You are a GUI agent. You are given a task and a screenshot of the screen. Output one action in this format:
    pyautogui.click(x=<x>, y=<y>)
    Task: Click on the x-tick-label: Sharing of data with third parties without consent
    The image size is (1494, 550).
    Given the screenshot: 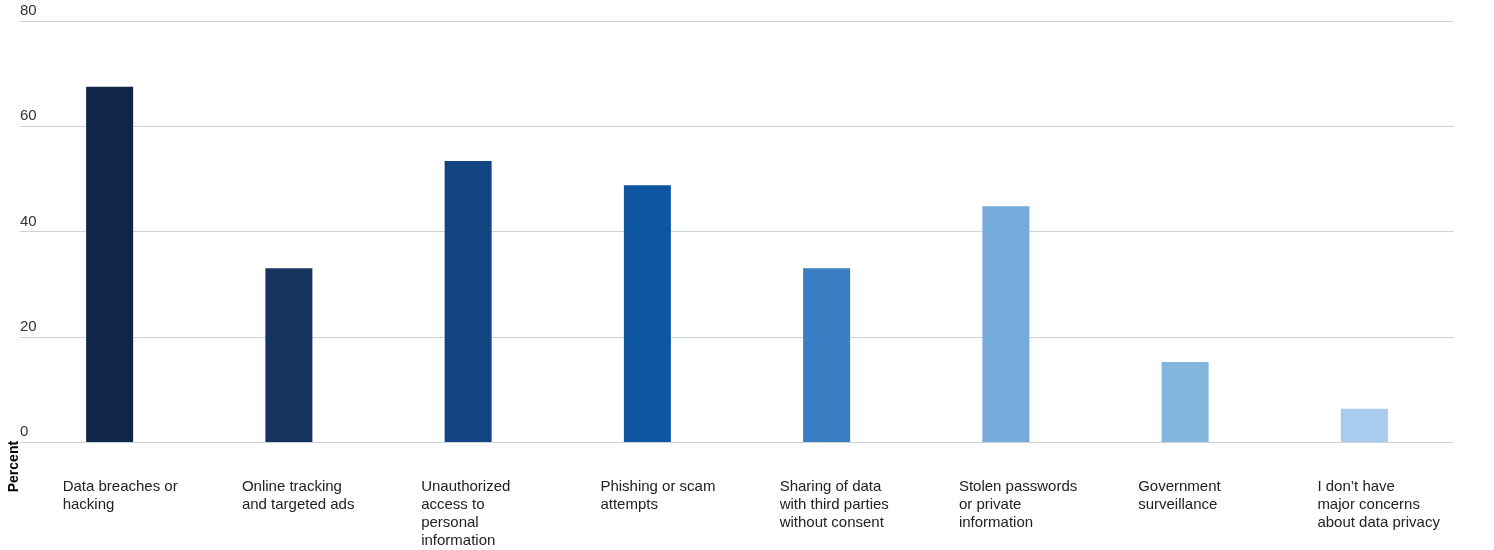 What is the action you would take?
    pyautogui.click(x=836, y=503)
    